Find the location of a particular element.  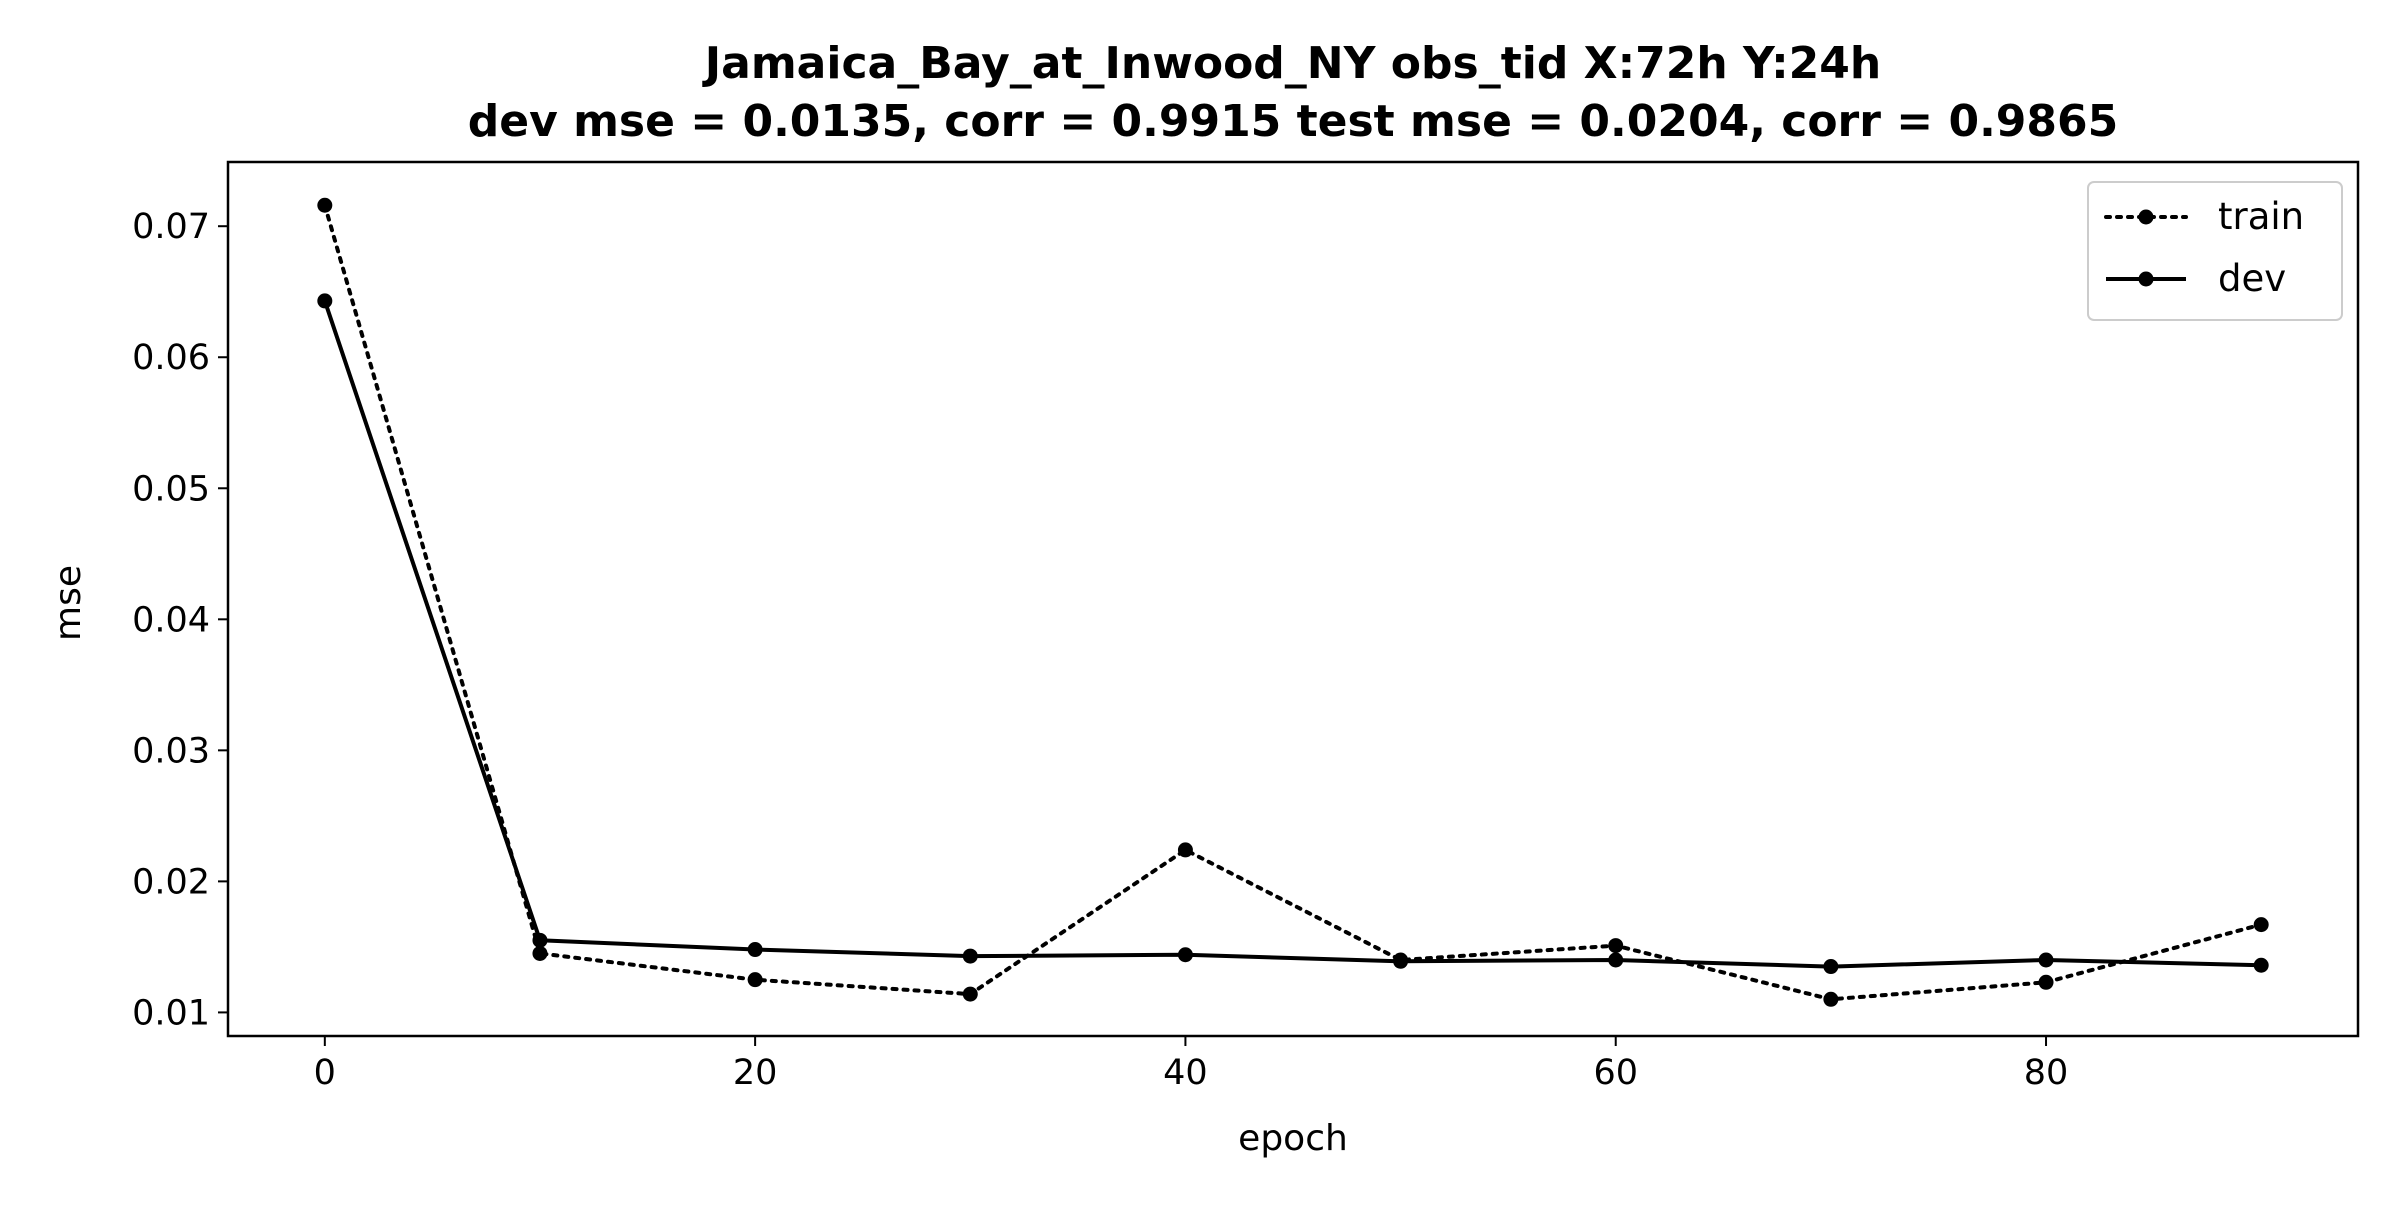

legend-label-train: train is located at coordinates (2261, 216).